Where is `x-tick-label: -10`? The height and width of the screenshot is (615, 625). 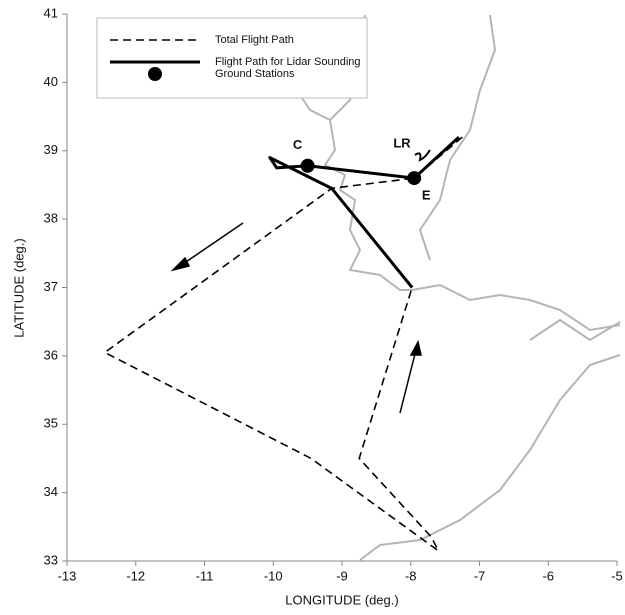
x-tick-label: -10 is located at coordinates (273, 575).